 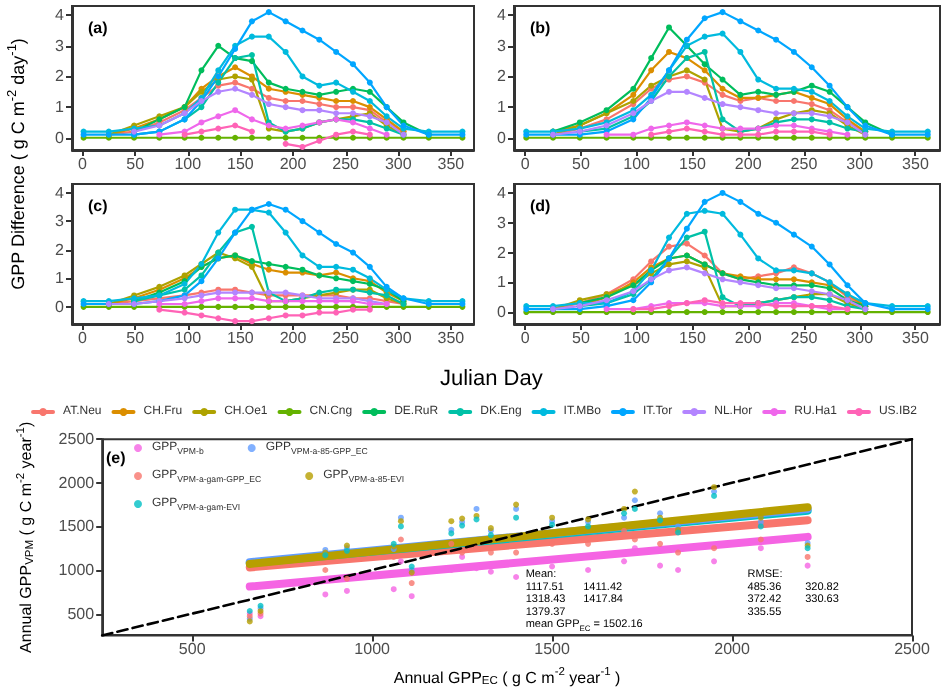 I want to click on x-tick-label: 2000, so click(x=732, y=649).